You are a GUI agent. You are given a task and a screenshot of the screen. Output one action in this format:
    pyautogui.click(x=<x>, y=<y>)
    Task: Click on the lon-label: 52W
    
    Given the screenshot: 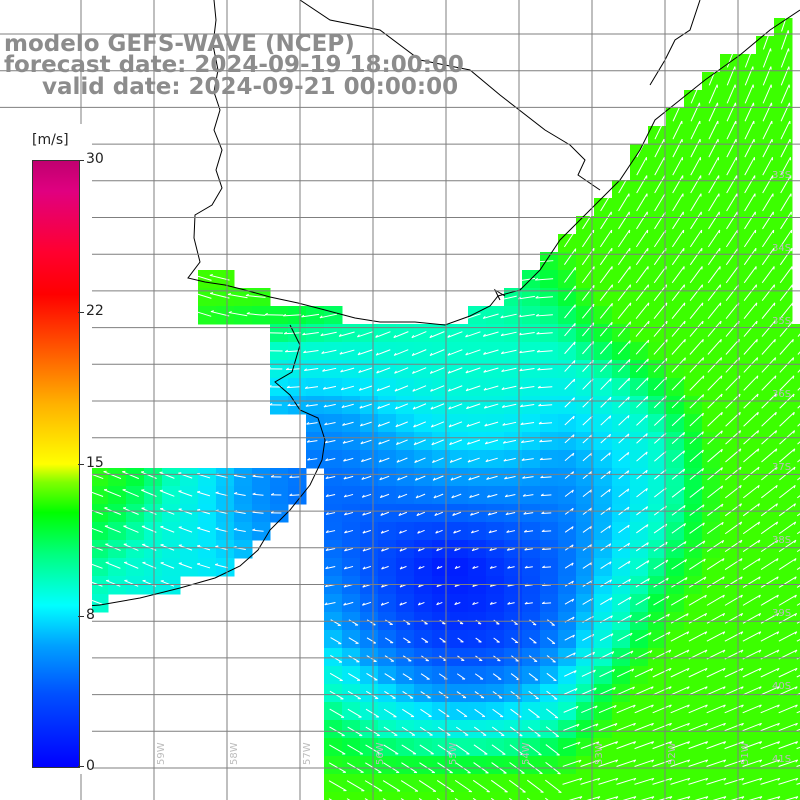 What is the action you would take?
    pyautogui.click(x=672, y=753)
    